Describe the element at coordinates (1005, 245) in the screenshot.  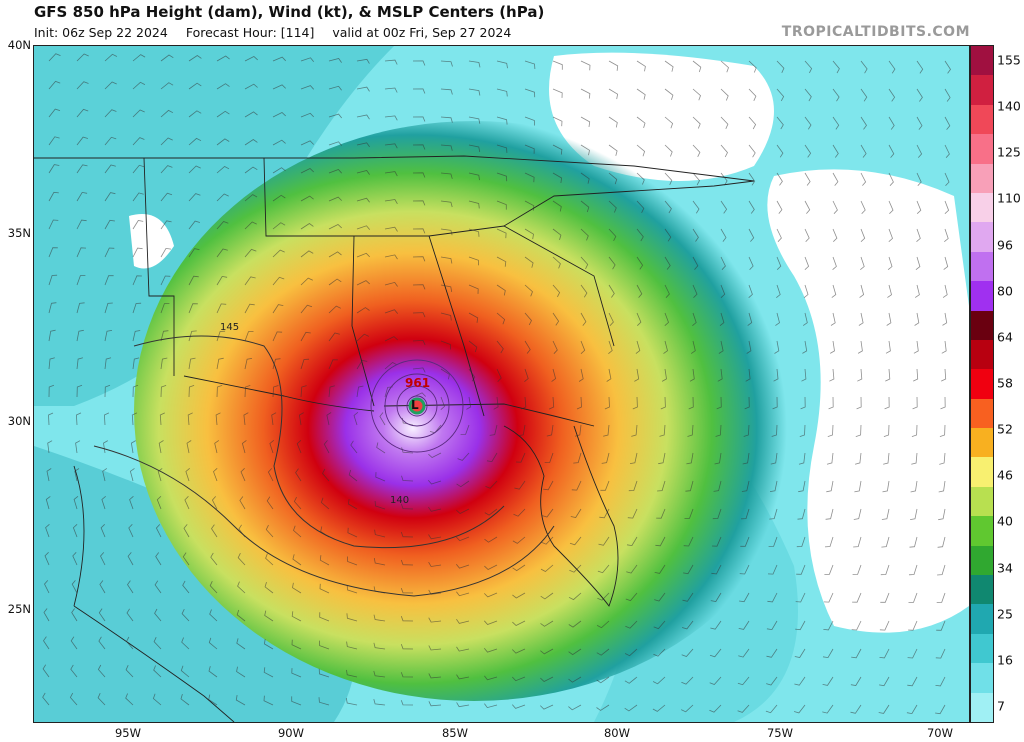
I see `colorbar-tick-label: 96` at that location.